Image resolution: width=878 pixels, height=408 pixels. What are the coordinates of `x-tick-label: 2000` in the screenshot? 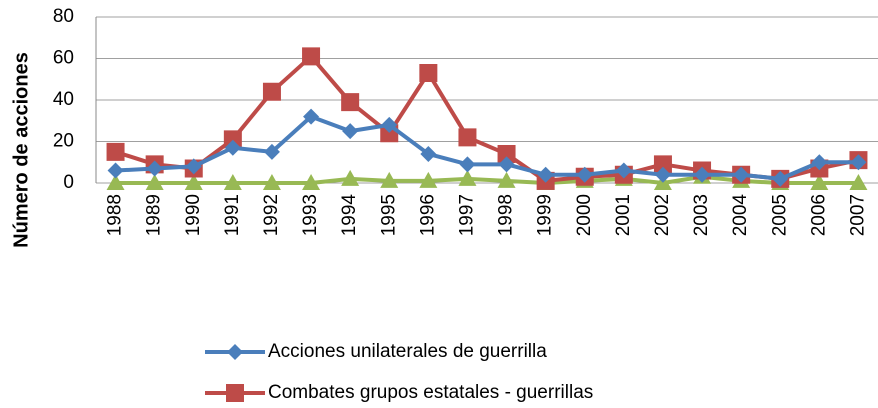 It's located at (584, 215).